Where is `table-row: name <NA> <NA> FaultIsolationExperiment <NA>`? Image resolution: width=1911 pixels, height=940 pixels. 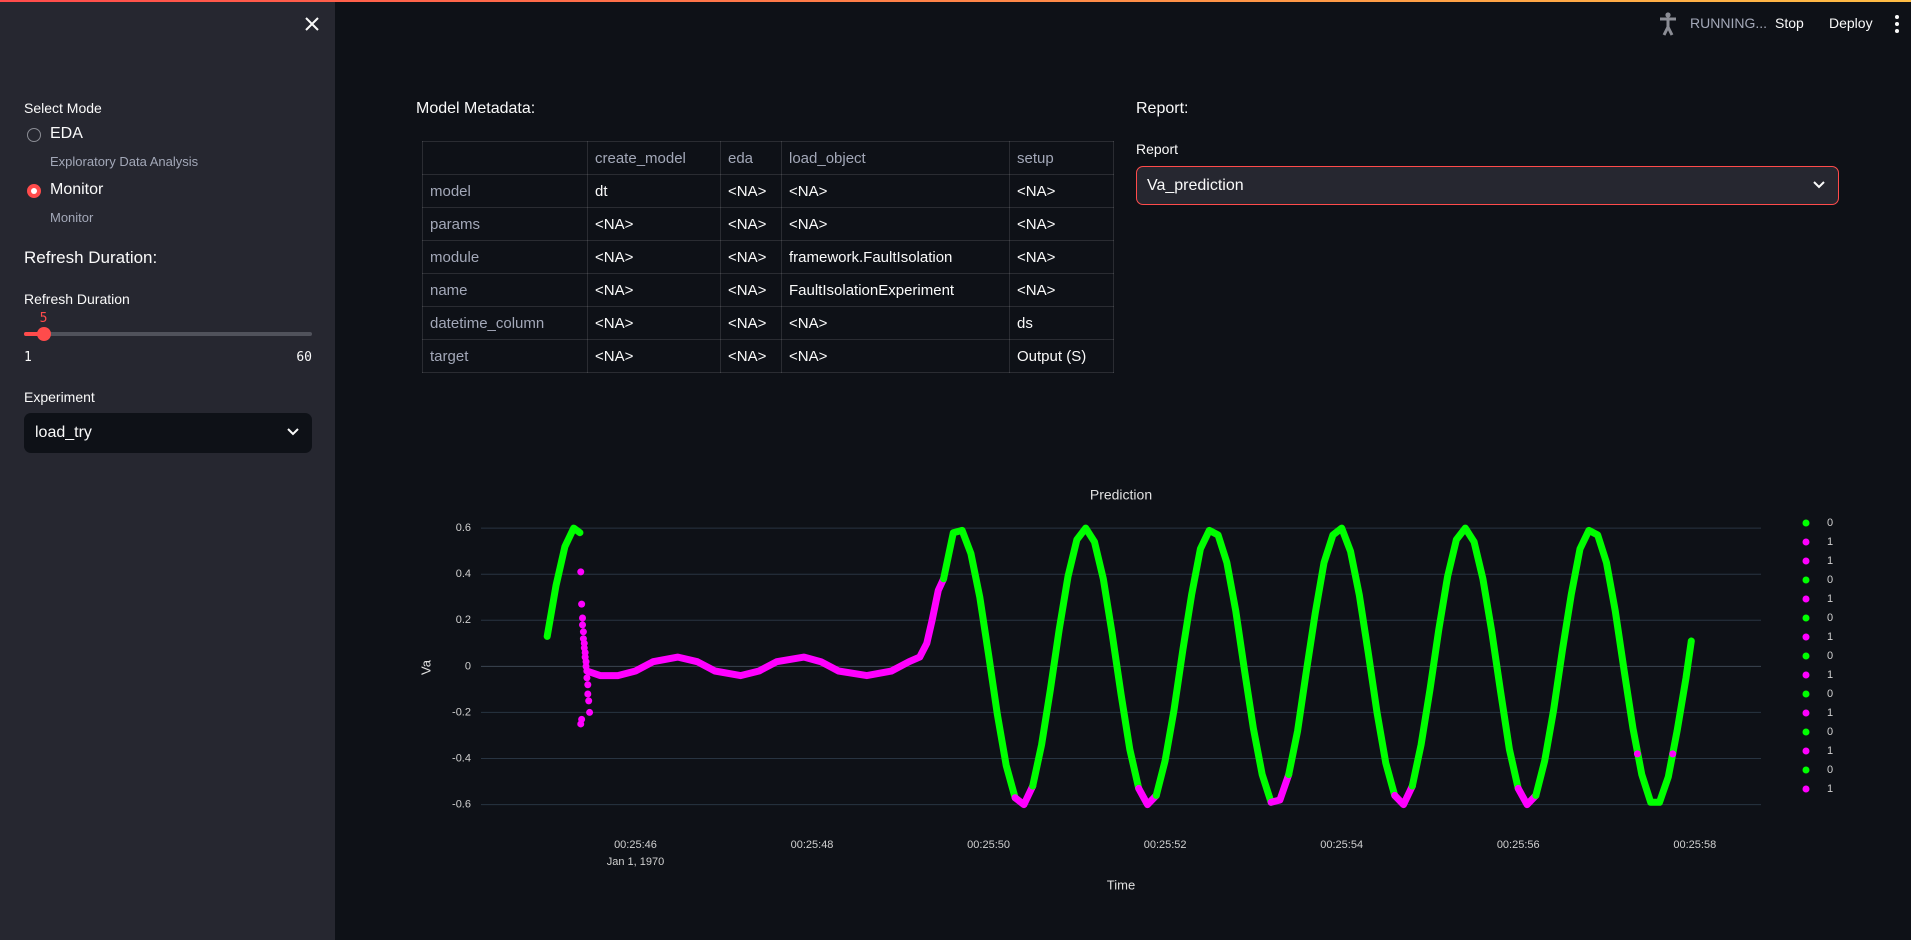
table-row: name <NA> <NA> FaultIsolationExperiment <NA> is located at coordinates (768, 290).